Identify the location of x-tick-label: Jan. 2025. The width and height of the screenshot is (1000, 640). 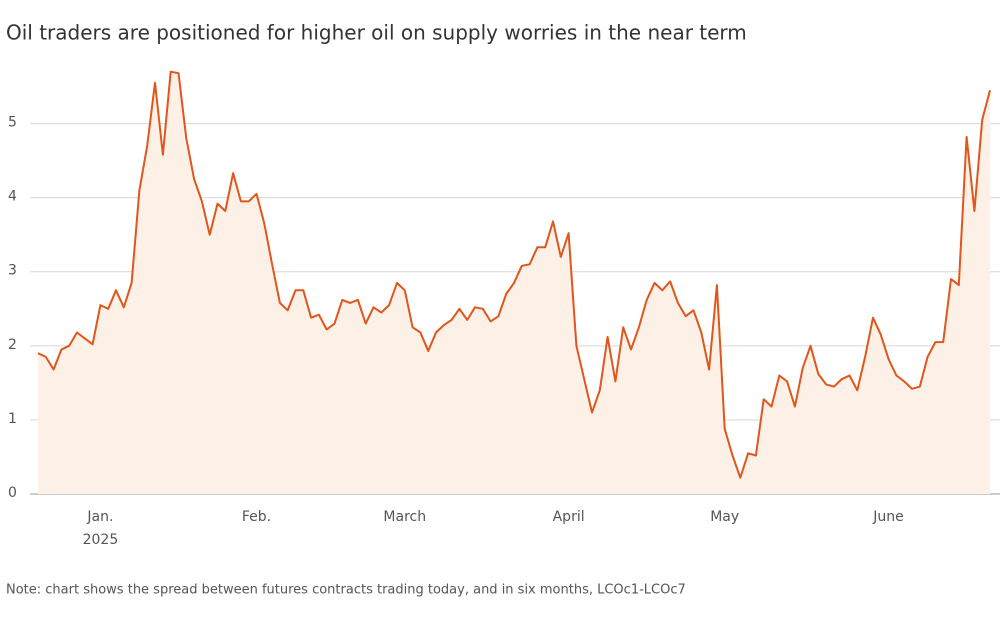
(101, 528).